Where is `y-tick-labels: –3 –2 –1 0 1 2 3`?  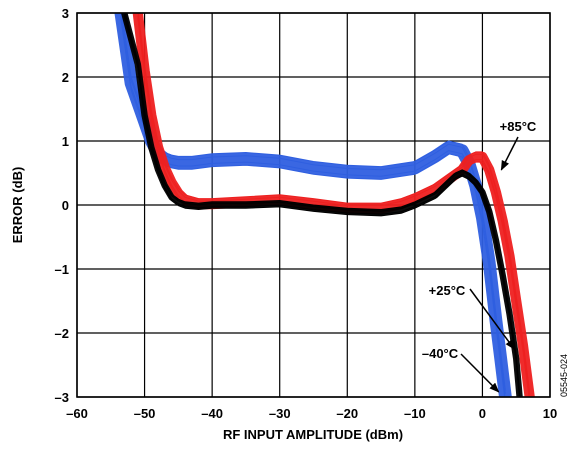
y-tick-labels: –3 –2 –1 0 1 2 3 is located at coordinates (62, 205).